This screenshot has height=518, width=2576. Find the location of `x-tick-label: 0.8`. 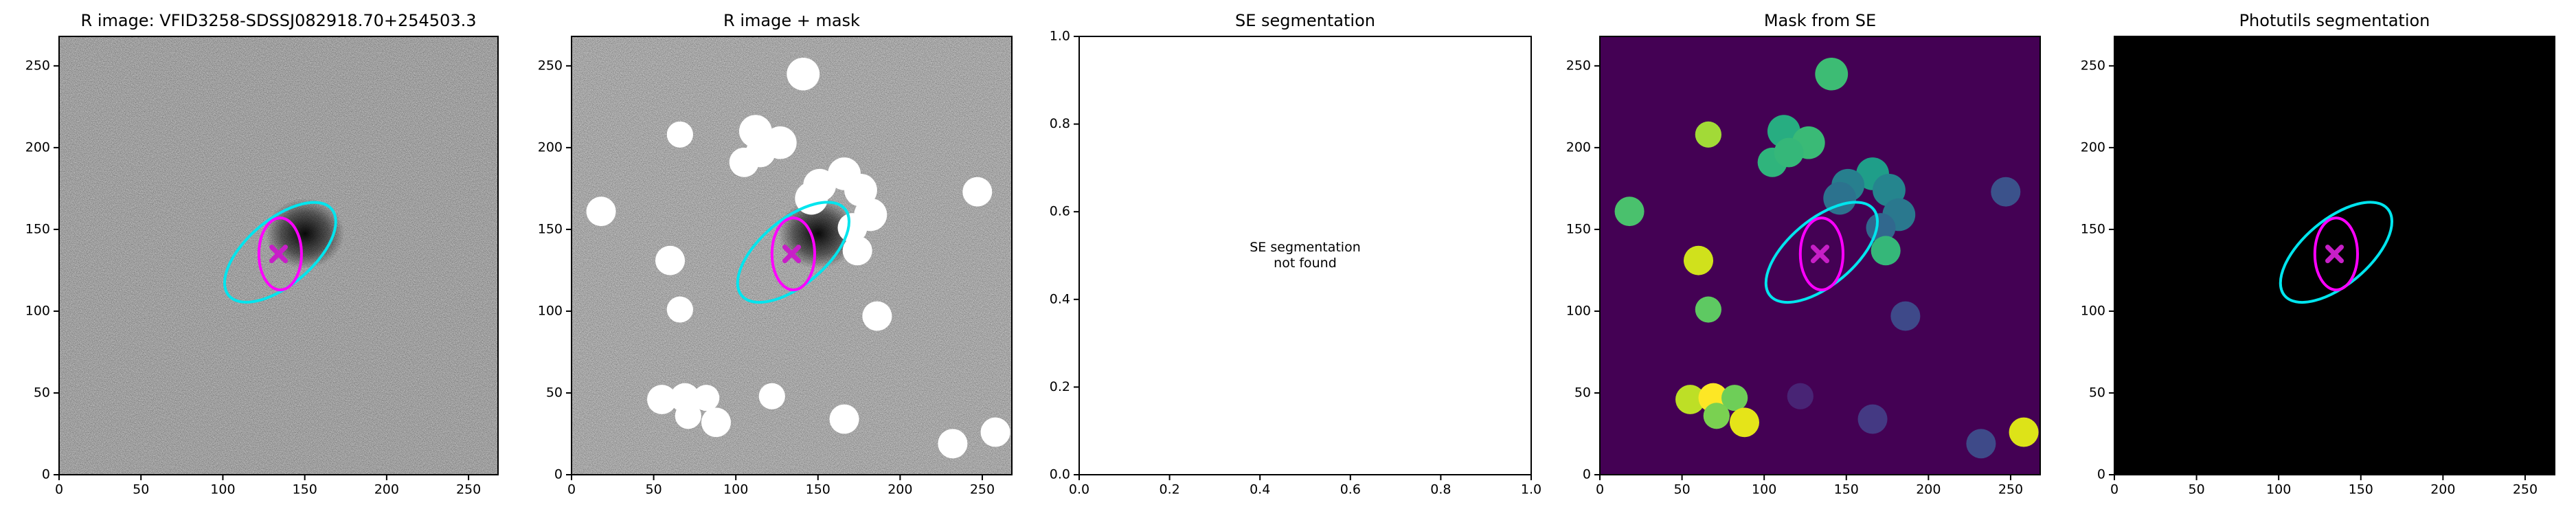

x-tick-label: 0.8 is located at coordinates (1440, 489).